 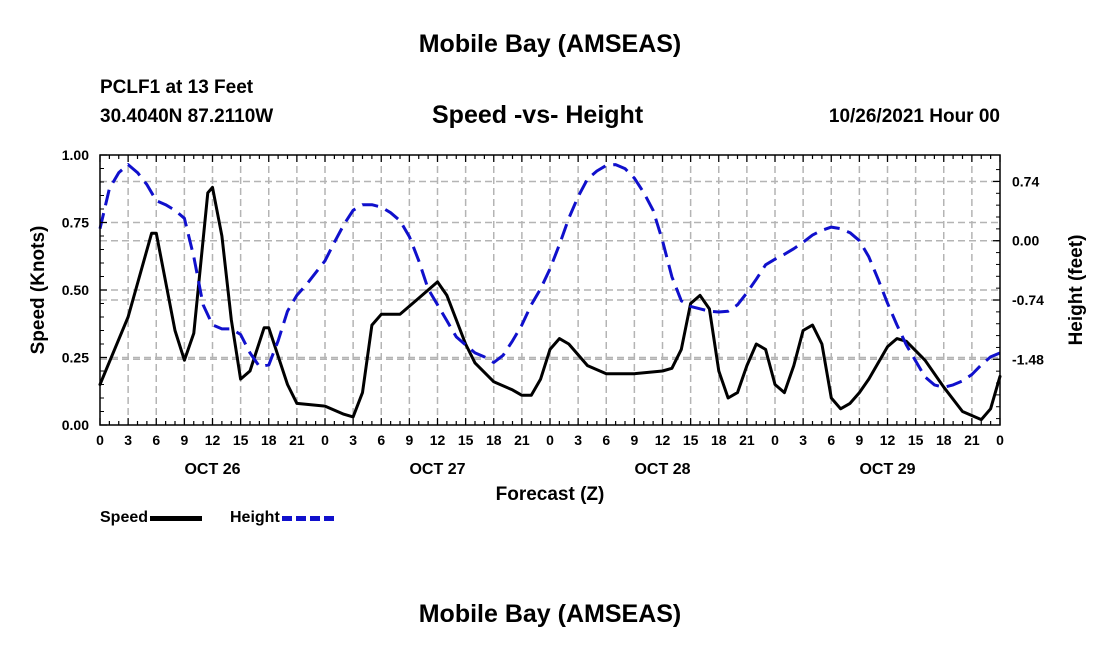 I want to click on y-right-tick-label: -0.74, so click(x=1028, y=300).